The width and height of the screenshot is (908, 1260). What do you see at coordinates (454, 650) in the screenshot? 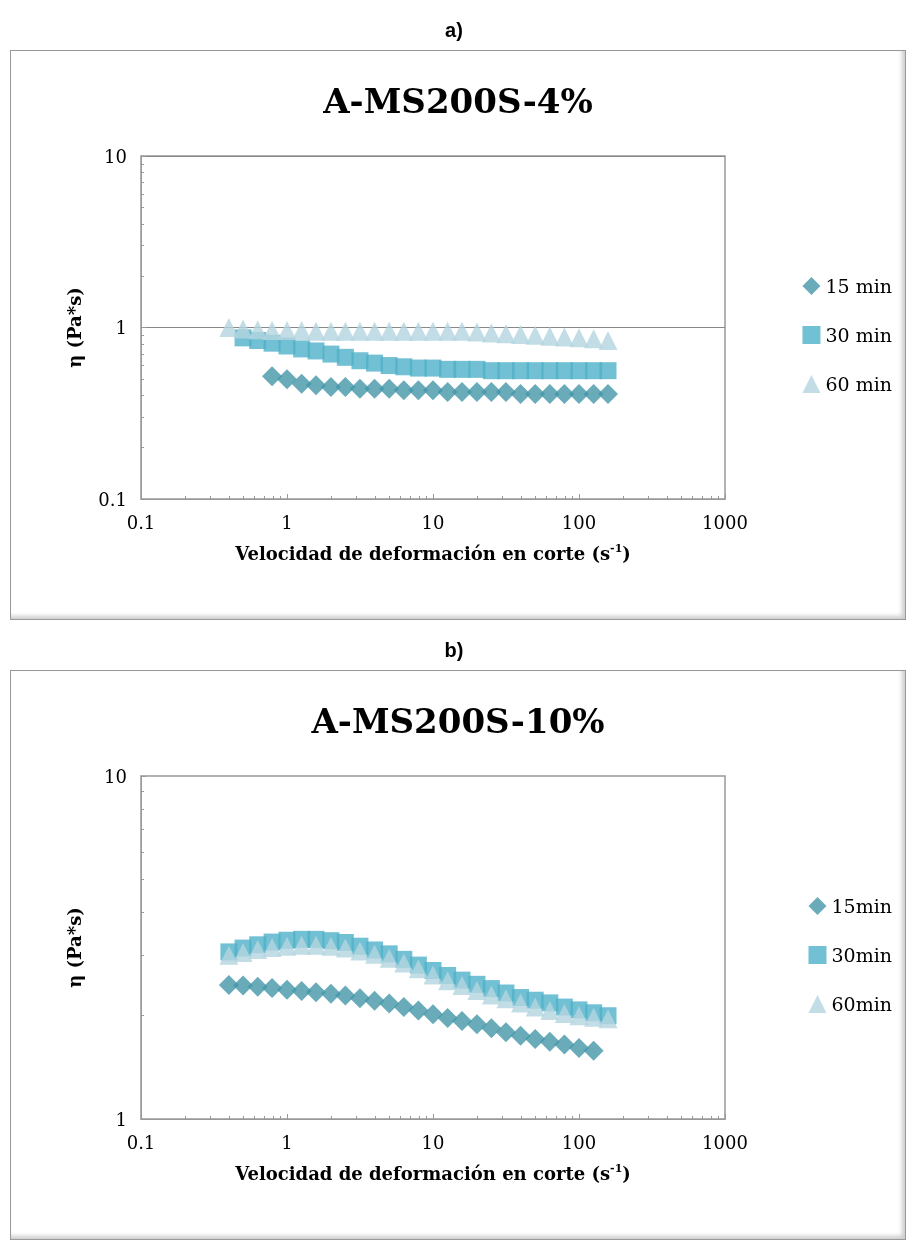
I see `text: b)` at bounding box center [454, 650].